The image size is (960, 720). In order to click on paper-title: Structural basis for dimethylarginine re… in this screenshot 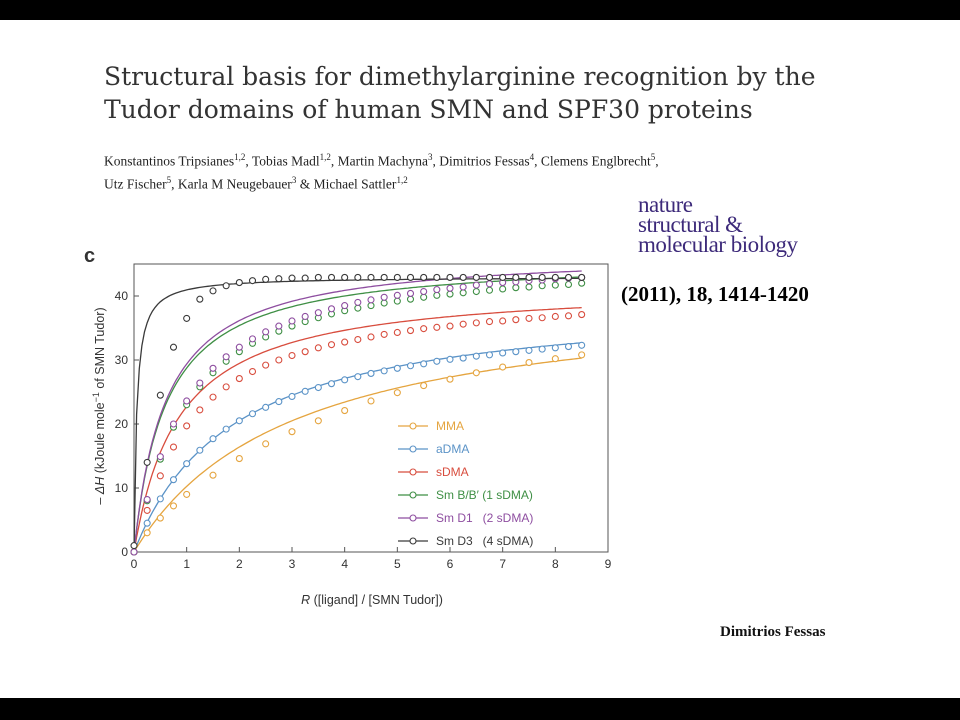, I will do `click(484, 93)`.